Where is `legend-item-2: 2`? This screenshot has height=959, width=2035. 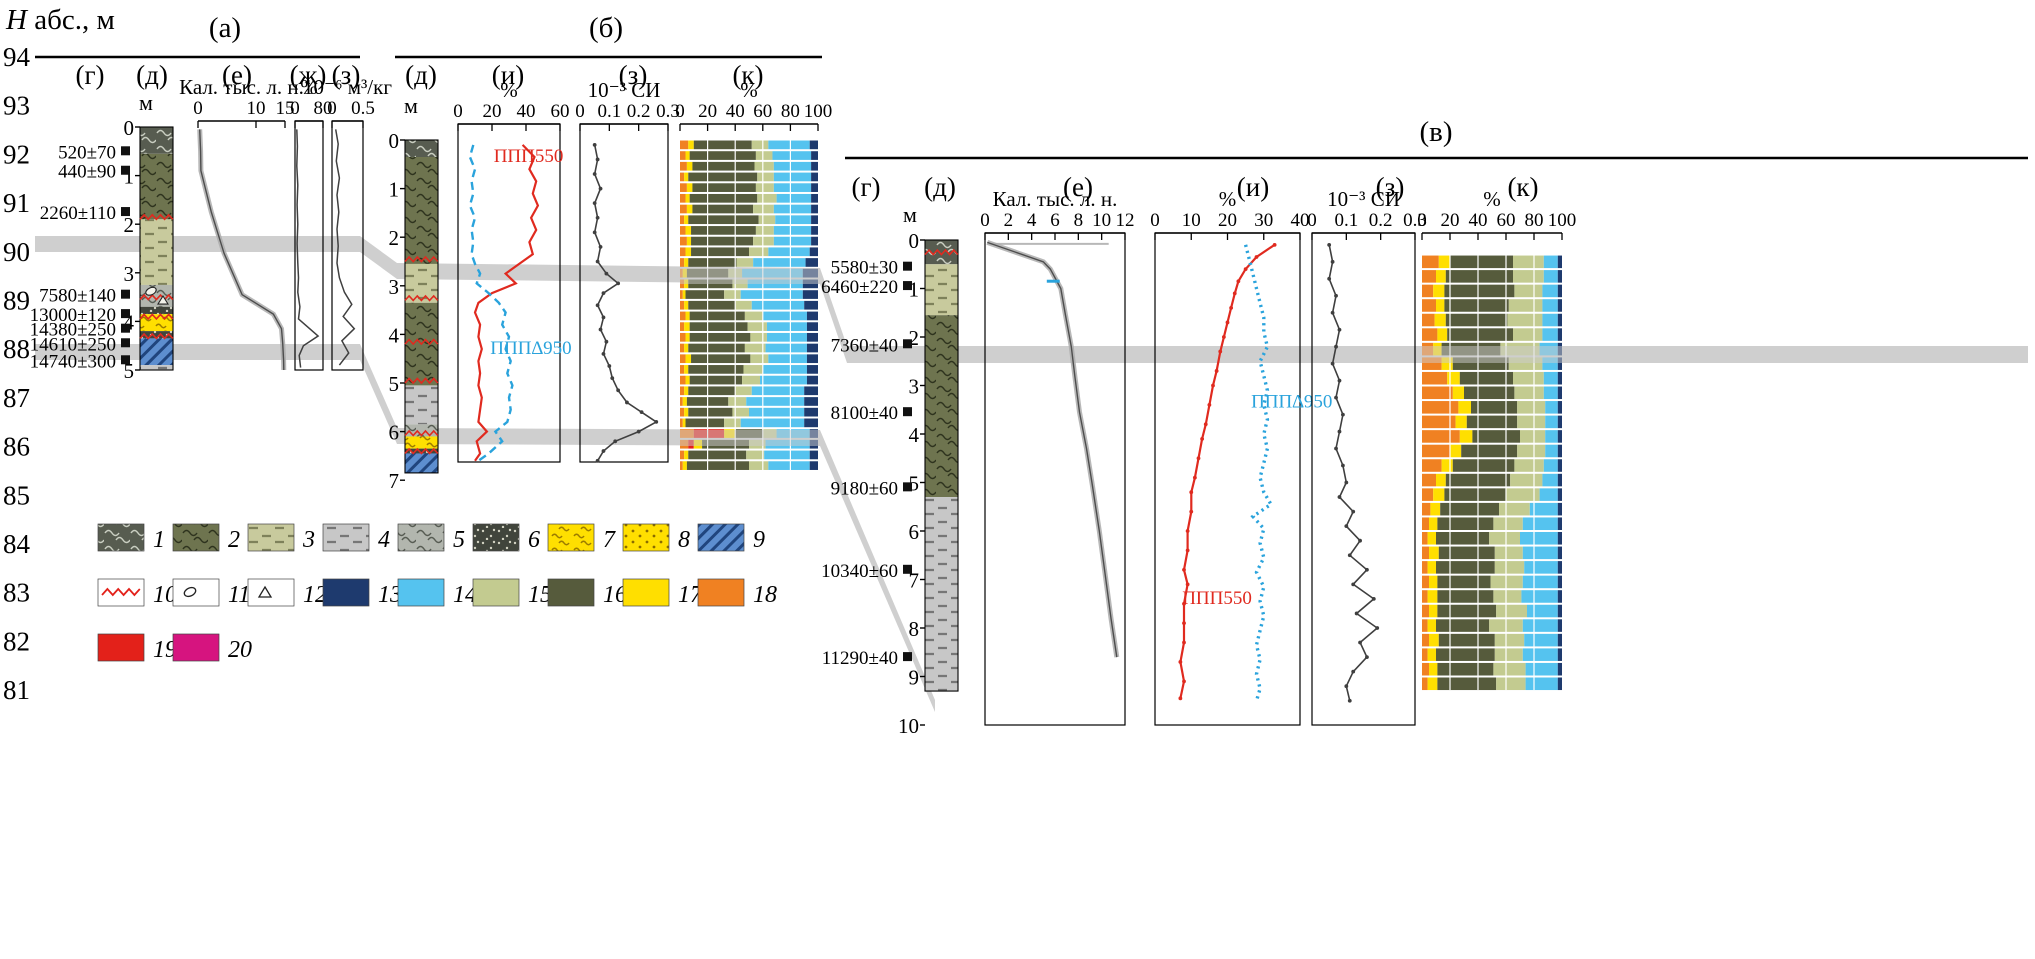 legend-item-2: 2 is located at coordinates (206, 538).